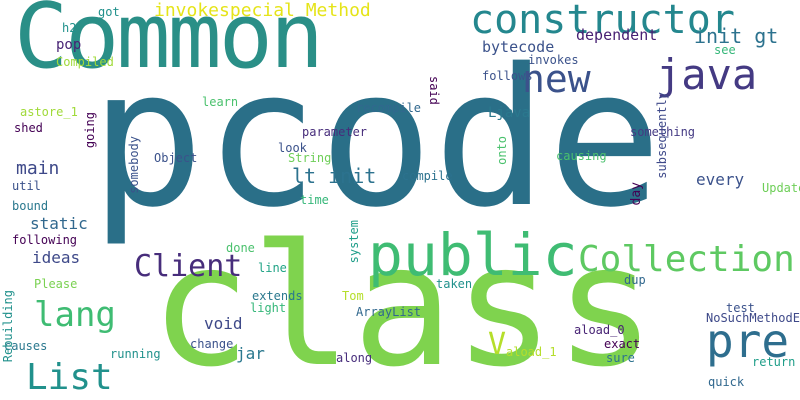  What do you see at coordinates (509, 113) in the screenshot?
I see `word-h2: Ljava` at bounding box center [509, 113].